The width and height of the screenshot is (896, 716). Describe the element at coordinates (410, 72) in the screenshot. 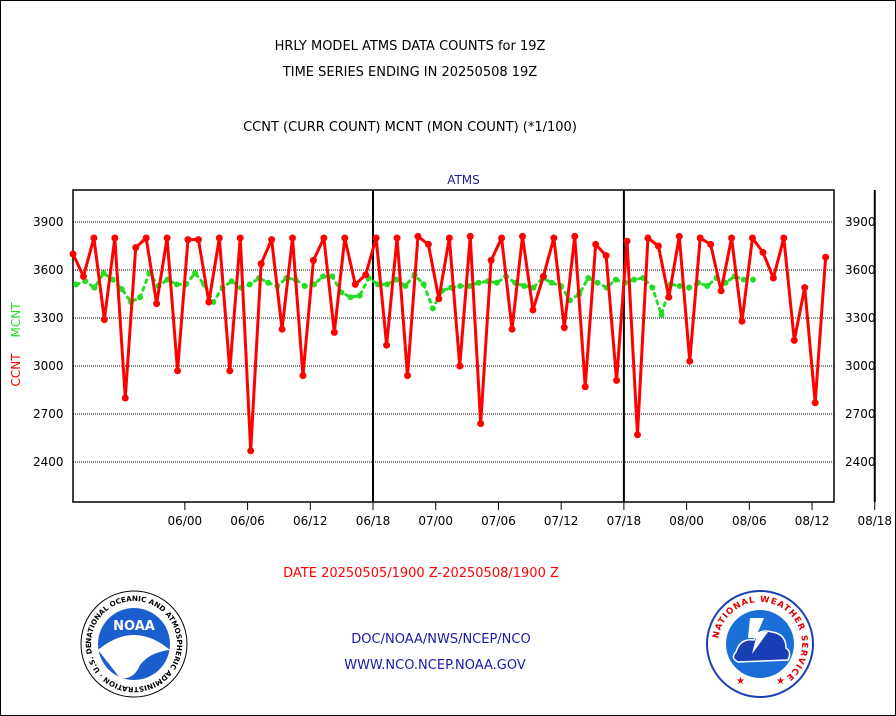

I see `chart-title-line2: TIME SERIES ENDING IN 20250508 19Z` at that location.